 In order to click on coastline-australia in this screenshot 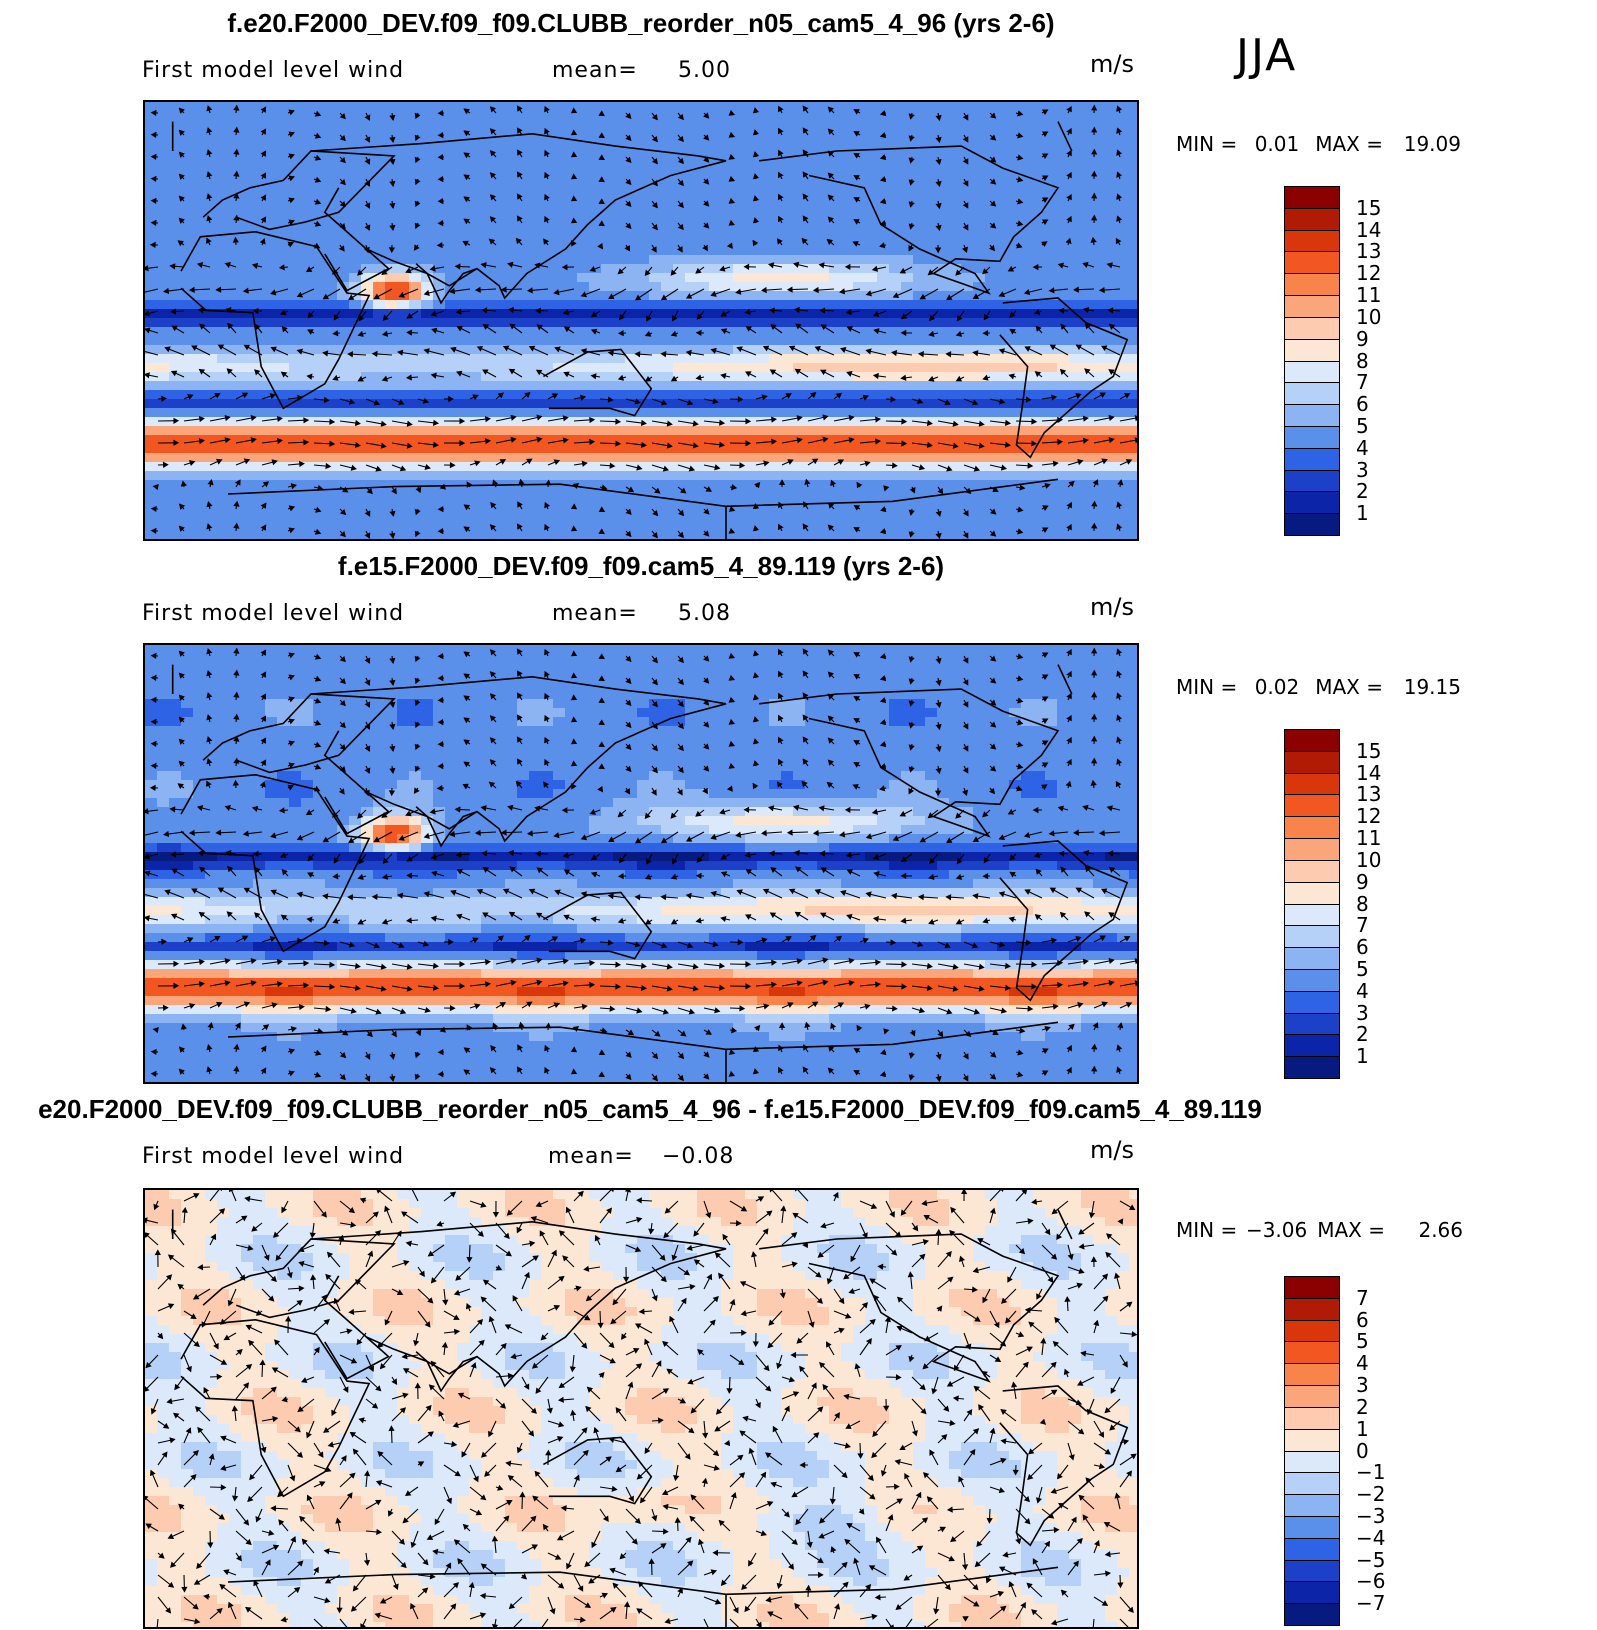, I will do `click(598, 1470)`.